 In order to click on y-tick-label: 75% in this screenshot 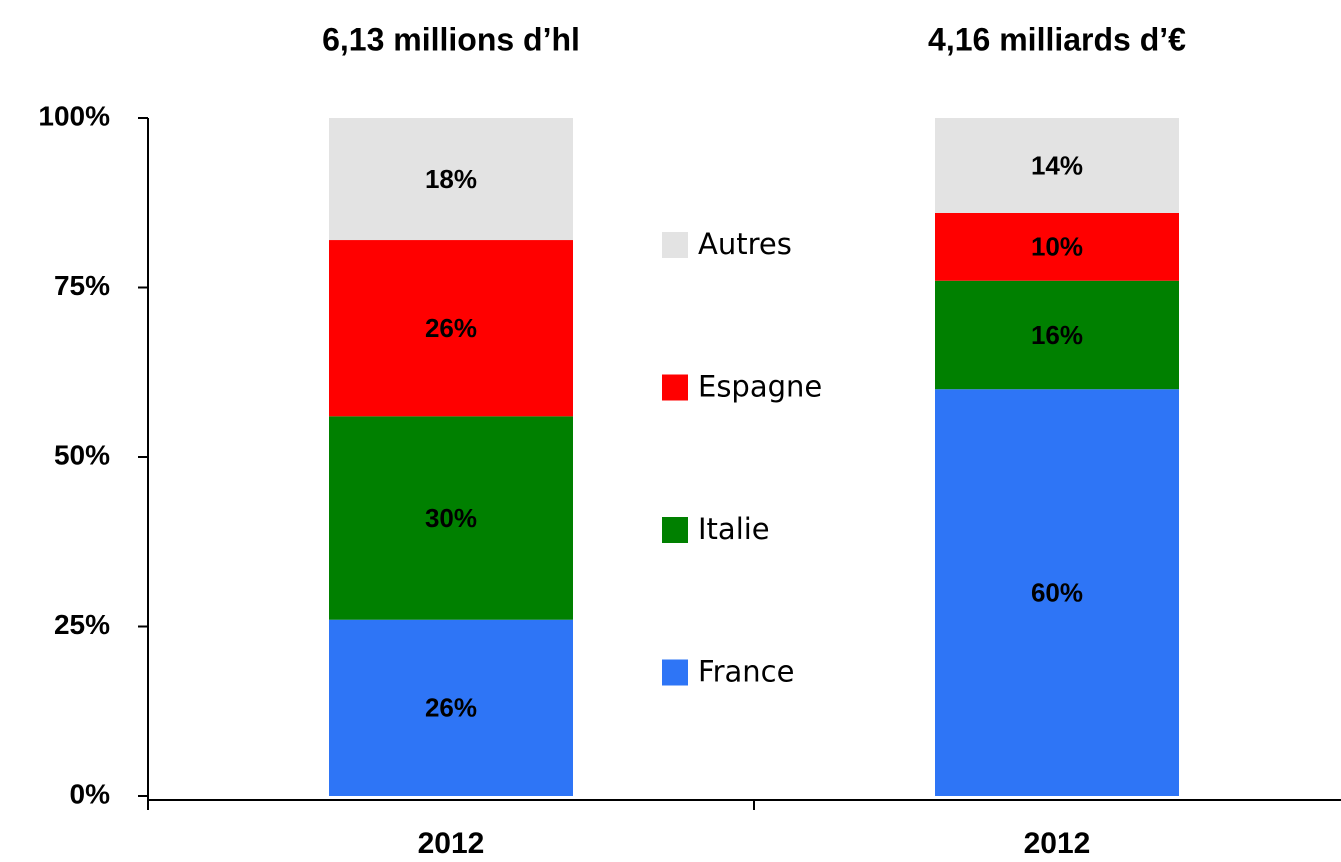, I will do `click(82, 285)`.